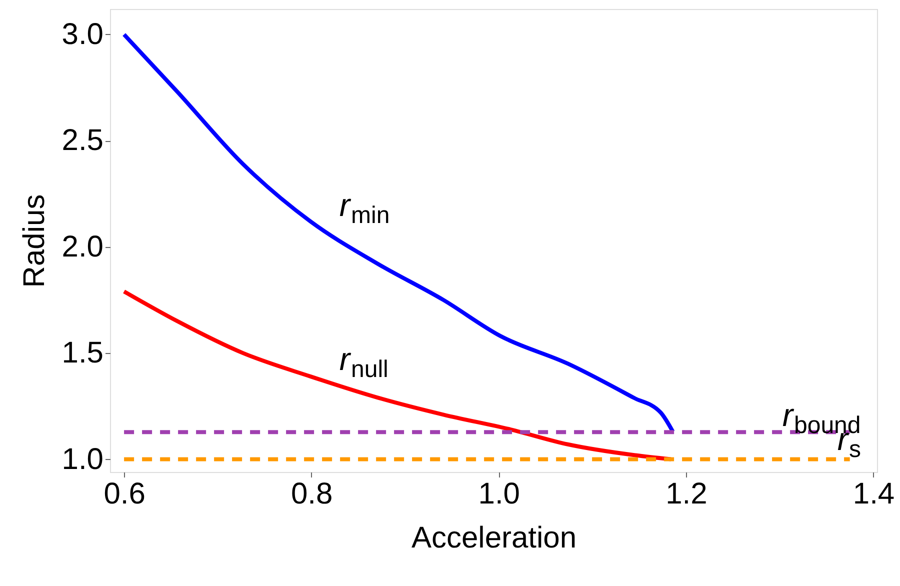 The height and width of the screenshot is (586, 900). Describe the element at coordinates (499, 494) in the screenshot. I see `x-tick-label: 1.0` at that location.